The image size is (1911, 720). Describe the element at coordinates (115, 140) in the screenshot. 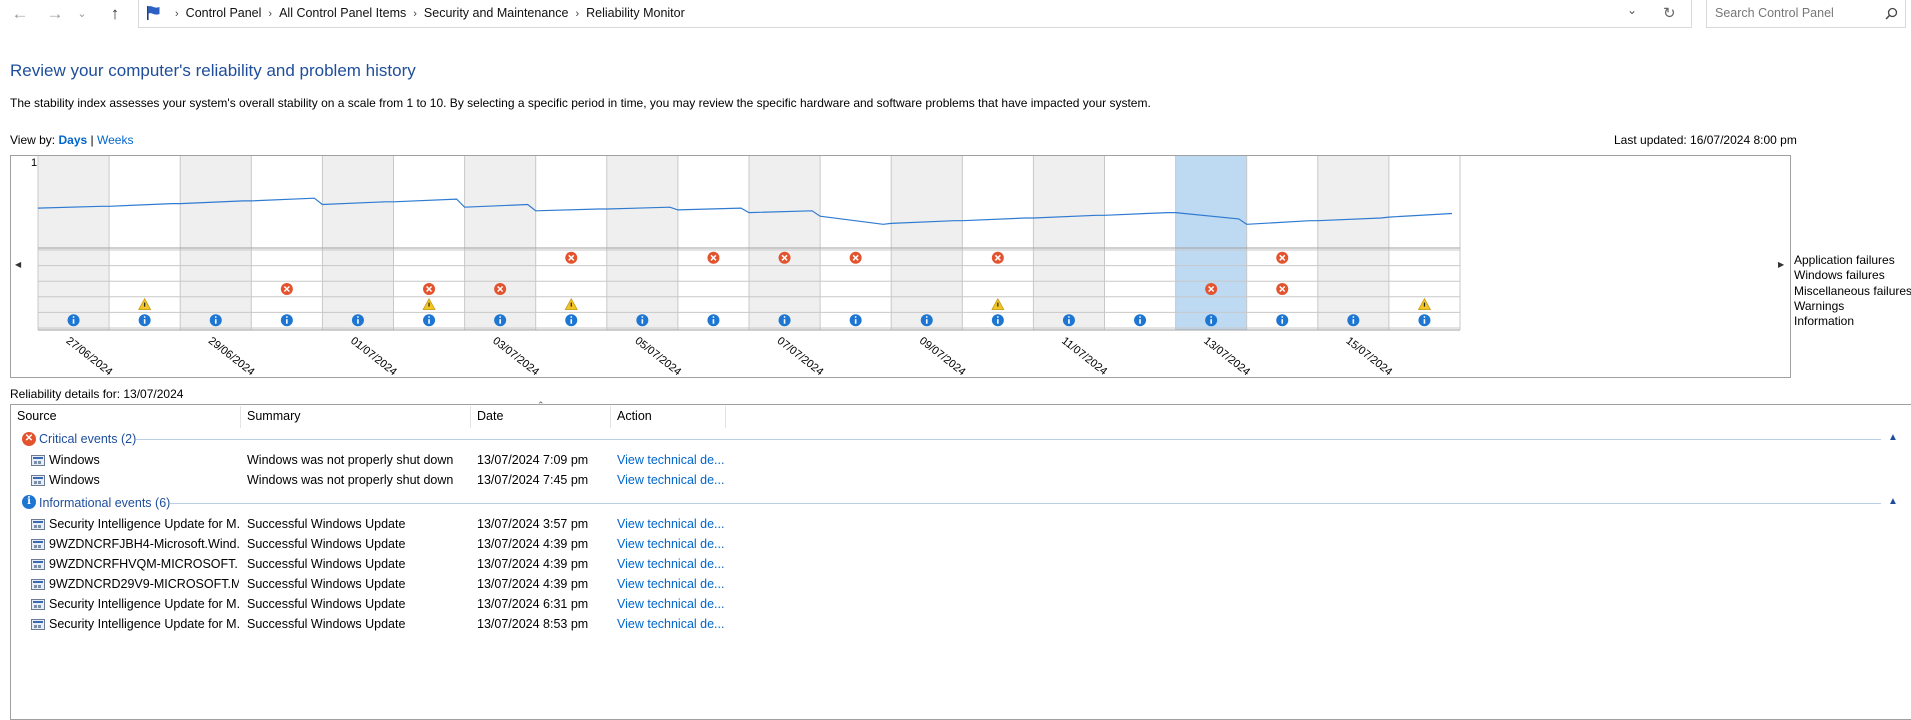

I see `view-weeks-link: Weeks` at that location.